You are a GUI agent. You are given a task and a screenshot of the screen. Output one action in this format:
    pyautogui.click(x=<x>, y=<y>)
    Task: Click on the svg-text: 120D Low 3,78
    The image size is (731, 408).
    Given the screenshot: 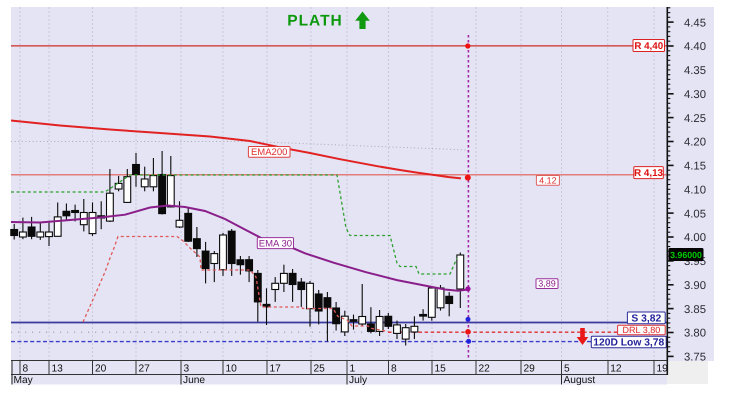 What is the action you would take?
    pyautogui.click(x=628, y=343)
    